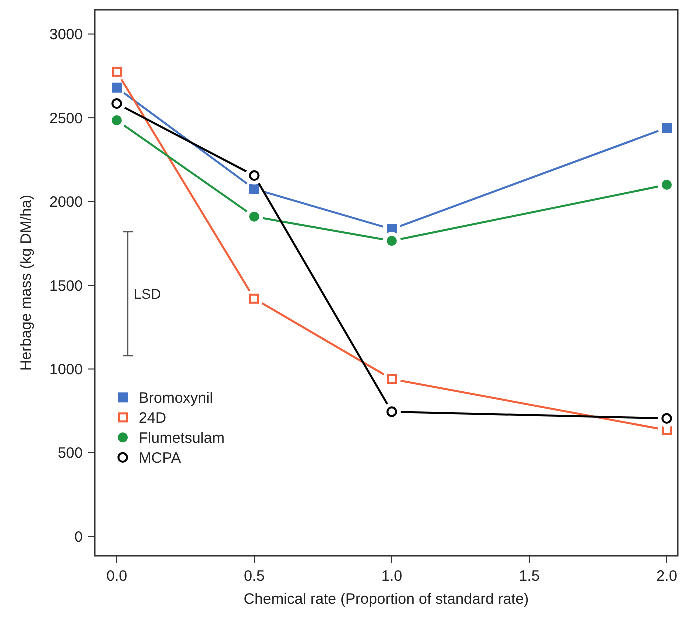 The height and width of the screenshot is (620, 692). What do you see at coordinates (529, 576) in the screenshot?
I see `x-tick-label: 1.5` at bounding box center [529, 576].